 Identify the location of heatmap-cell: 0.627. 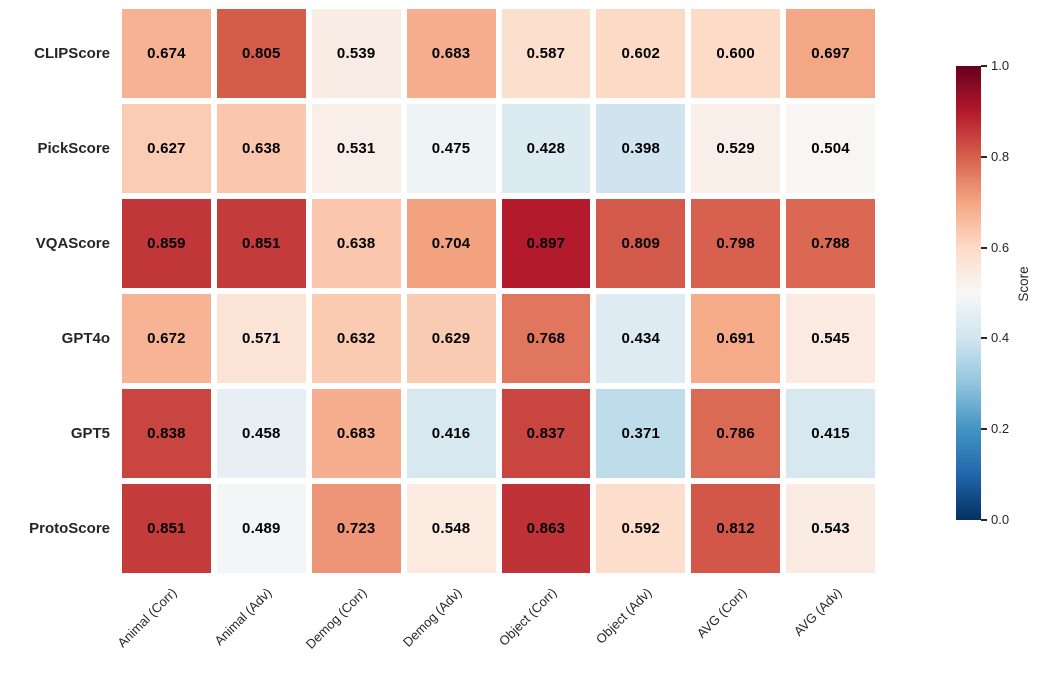
(166, 148).